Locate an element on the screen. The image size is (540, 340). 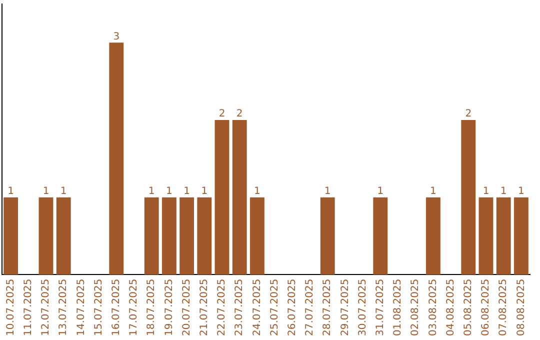
x-tick-label: 05.08.2025 is located at coordinates (468, 307).